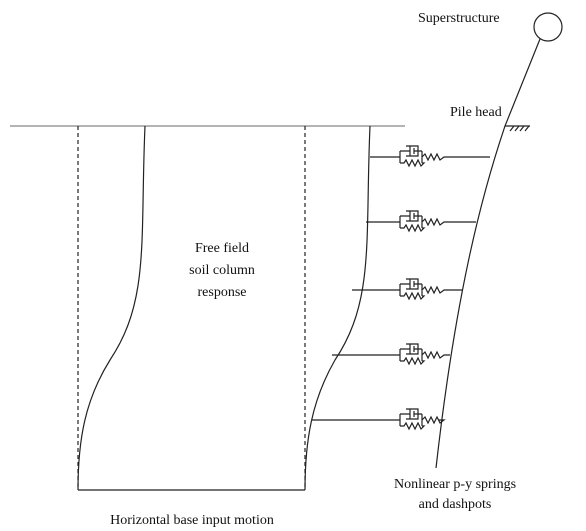 The height and width of the screenshot is (531, 586). What do you see at coordinates (222, 292) in the screenshot?
I see `soil-label: response` at bounding box center [222, 292].